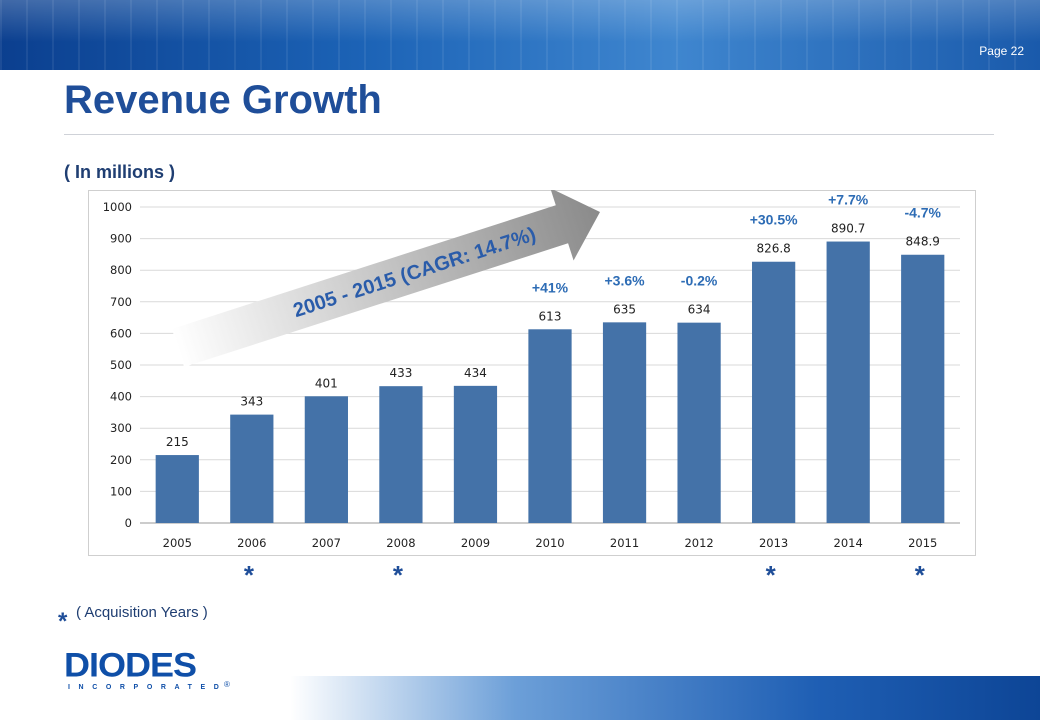  Describe the element at coordinates (475, 373) in the screenshot. I see `value-label: 434` at that location.